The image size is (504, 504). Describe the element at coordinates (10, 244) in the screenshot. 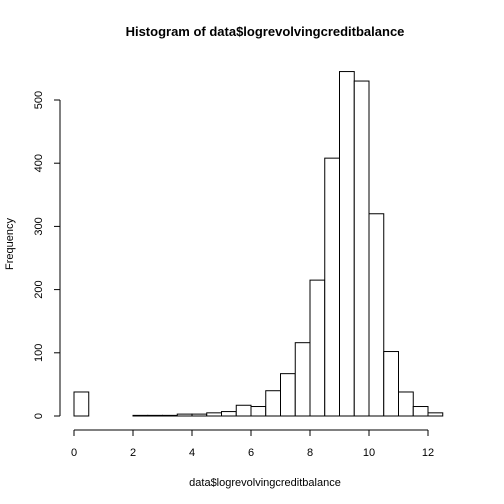

I see `y-axis-label: Frequency` at that location.